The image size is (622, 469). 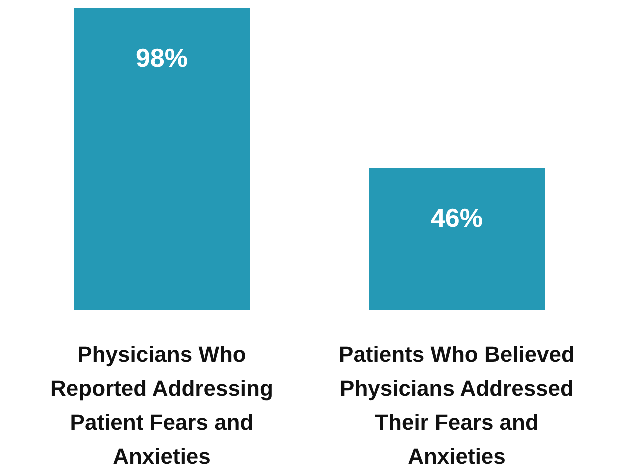 What do you see at coordinates (162, 58) in the screenshot?
I see `data-label: 98%` at bounding box center [162, 58].